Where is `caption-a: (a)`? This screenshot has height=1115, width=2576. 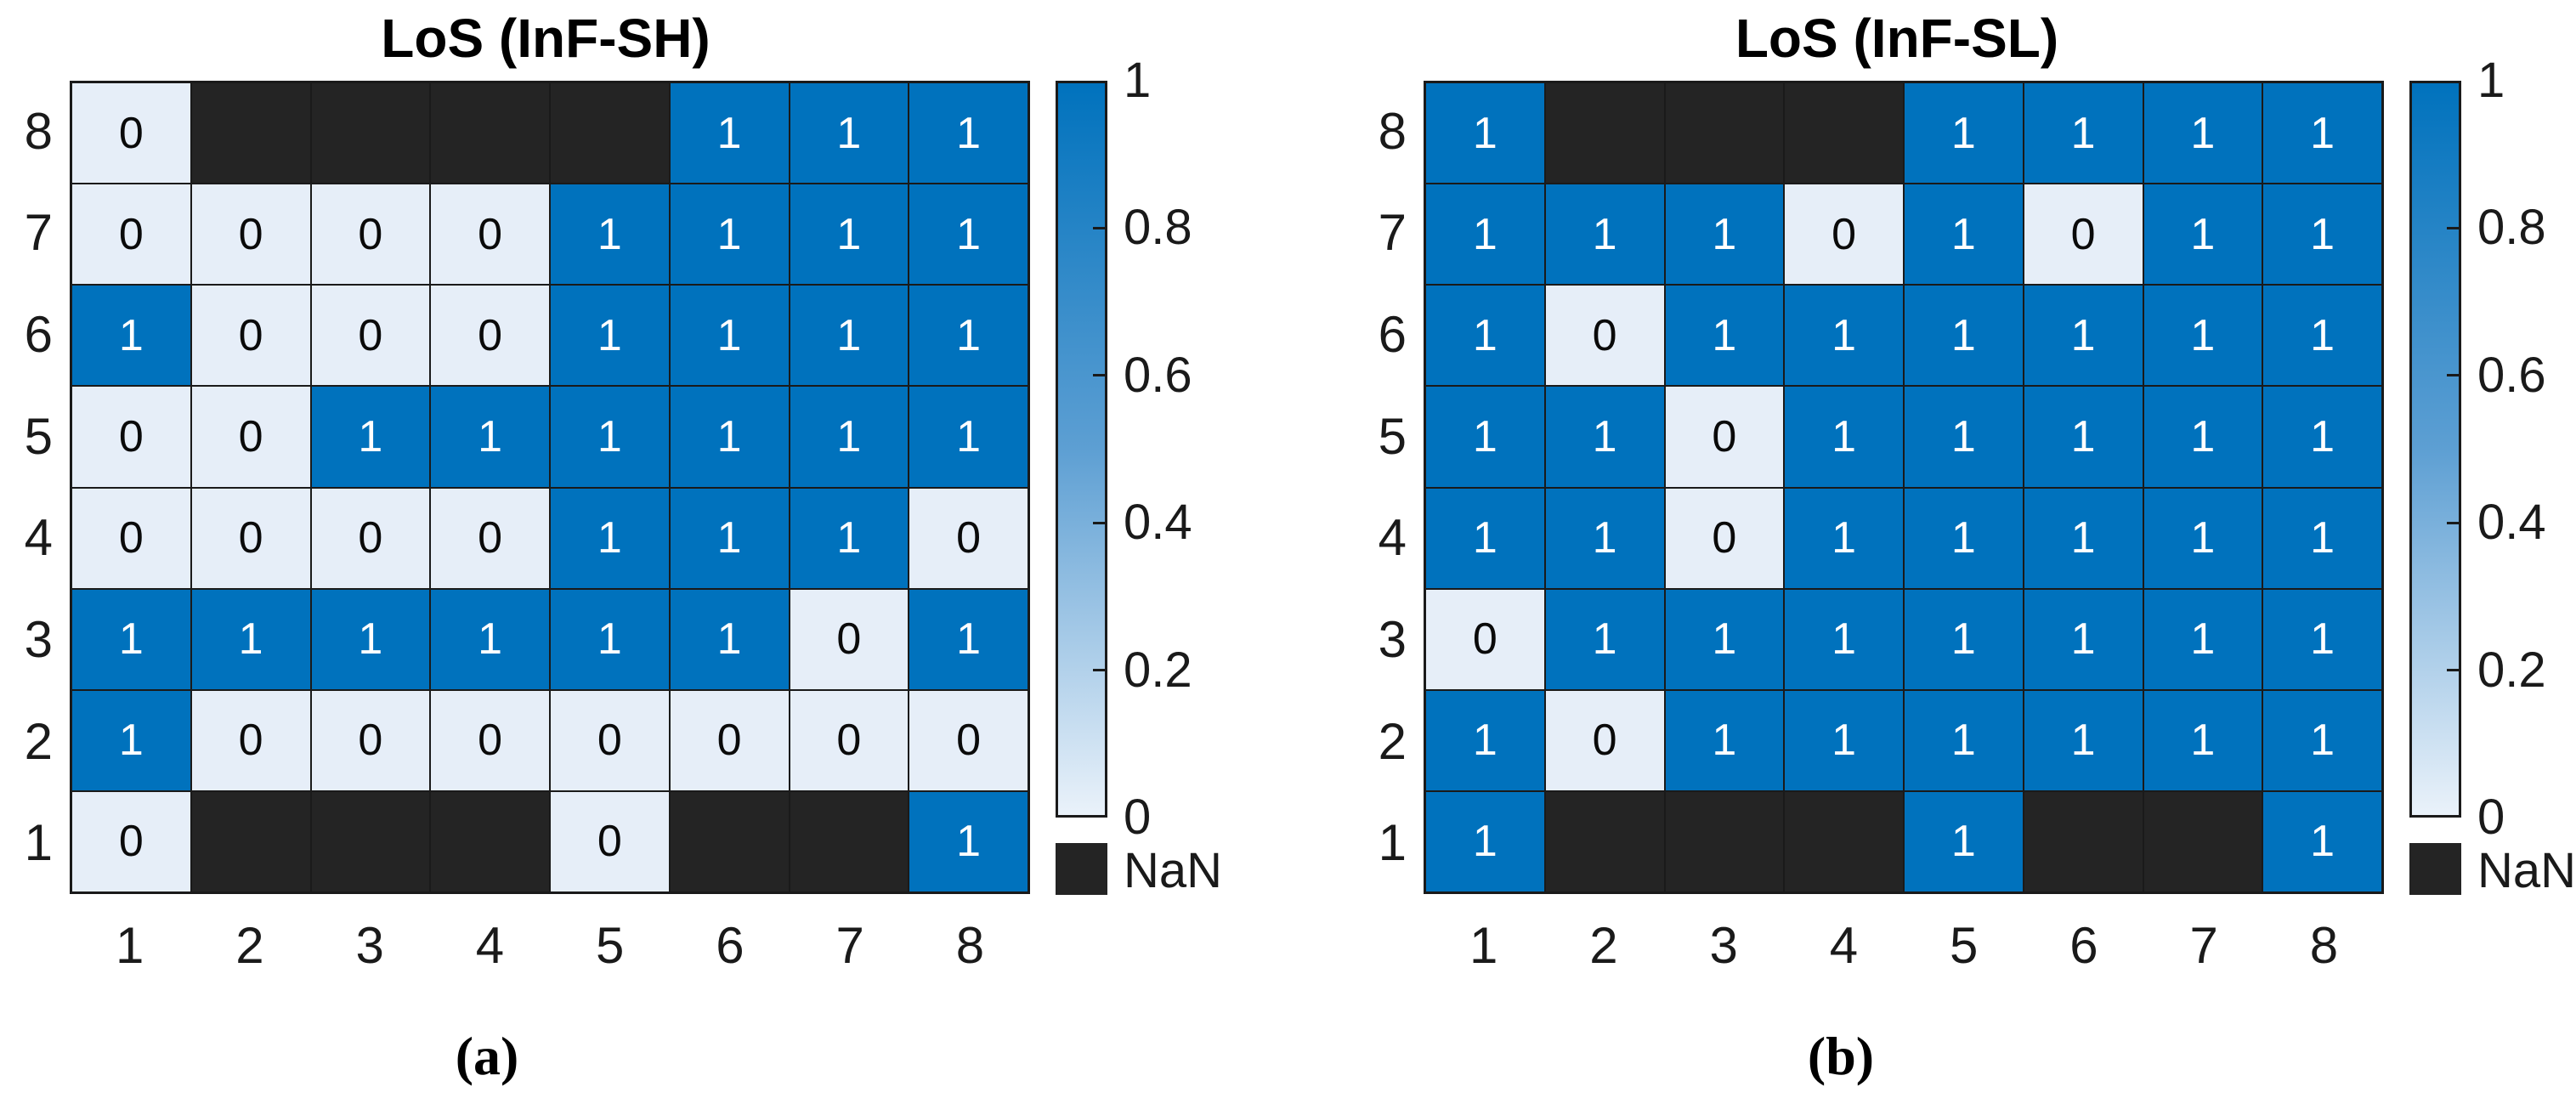
caption-a: (a) is located at coordinates (487, 1056).